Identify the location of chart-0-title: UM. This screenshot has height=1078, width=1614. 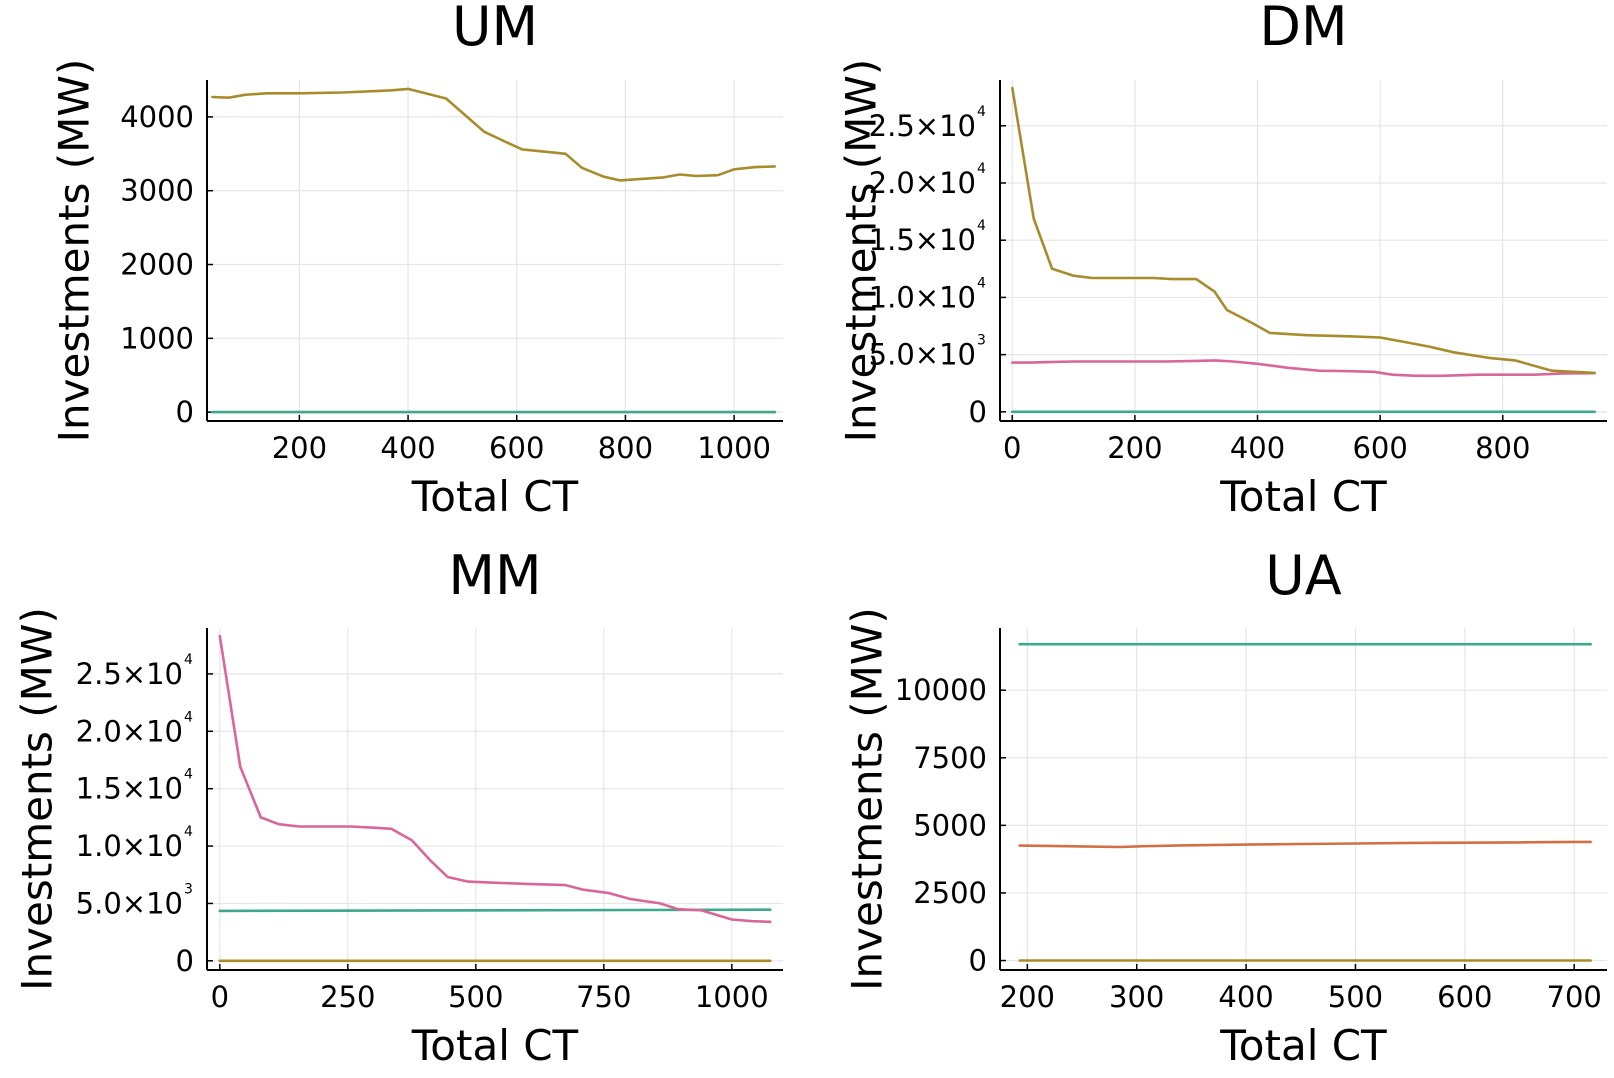
(495, 29).